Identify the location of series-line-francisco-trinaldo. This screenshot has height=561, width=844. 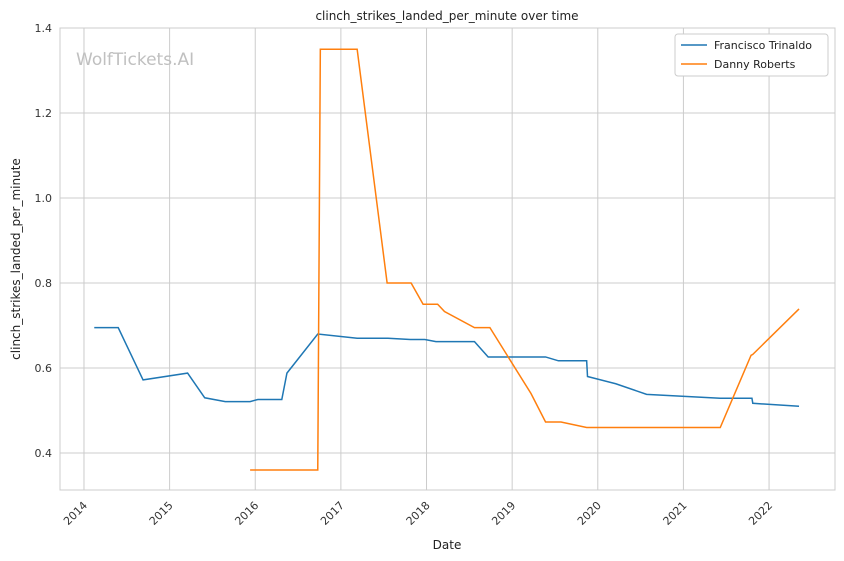
(447, 367).